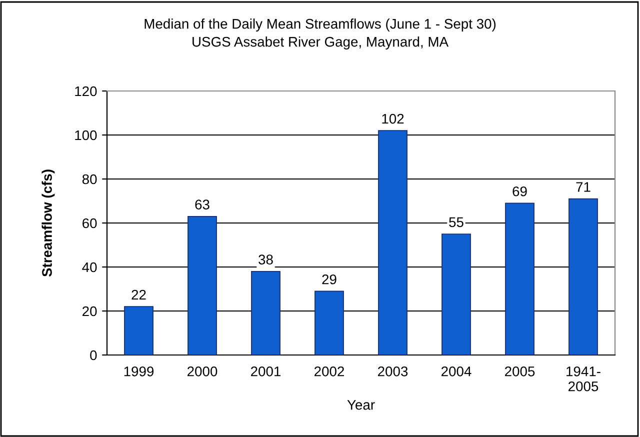 This screenshot has width=640, height=437. I want to click on y-tick-label: 100, so click(86, 135).